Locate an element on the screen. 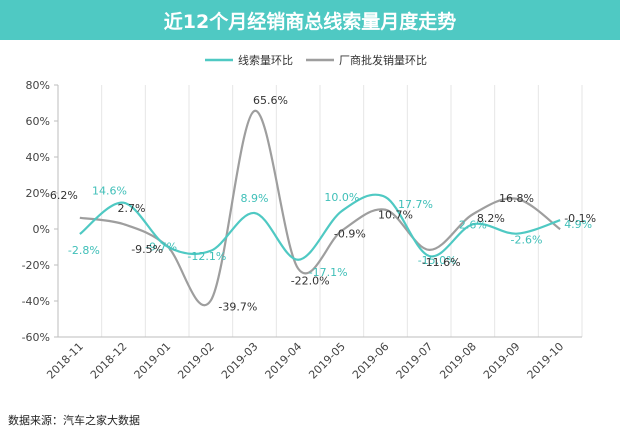  data-label: 10.0% is located at coordinates (341, 197).